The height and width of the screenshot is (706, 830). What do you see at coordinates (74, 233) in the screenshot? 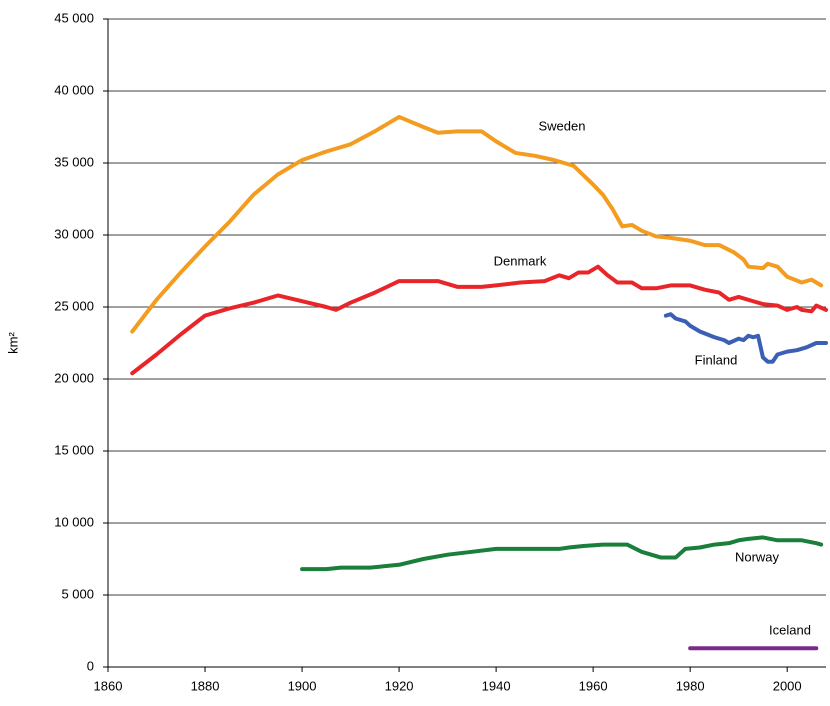
I see `y-tick-label: 30 000` at bounding box center [74, 233].